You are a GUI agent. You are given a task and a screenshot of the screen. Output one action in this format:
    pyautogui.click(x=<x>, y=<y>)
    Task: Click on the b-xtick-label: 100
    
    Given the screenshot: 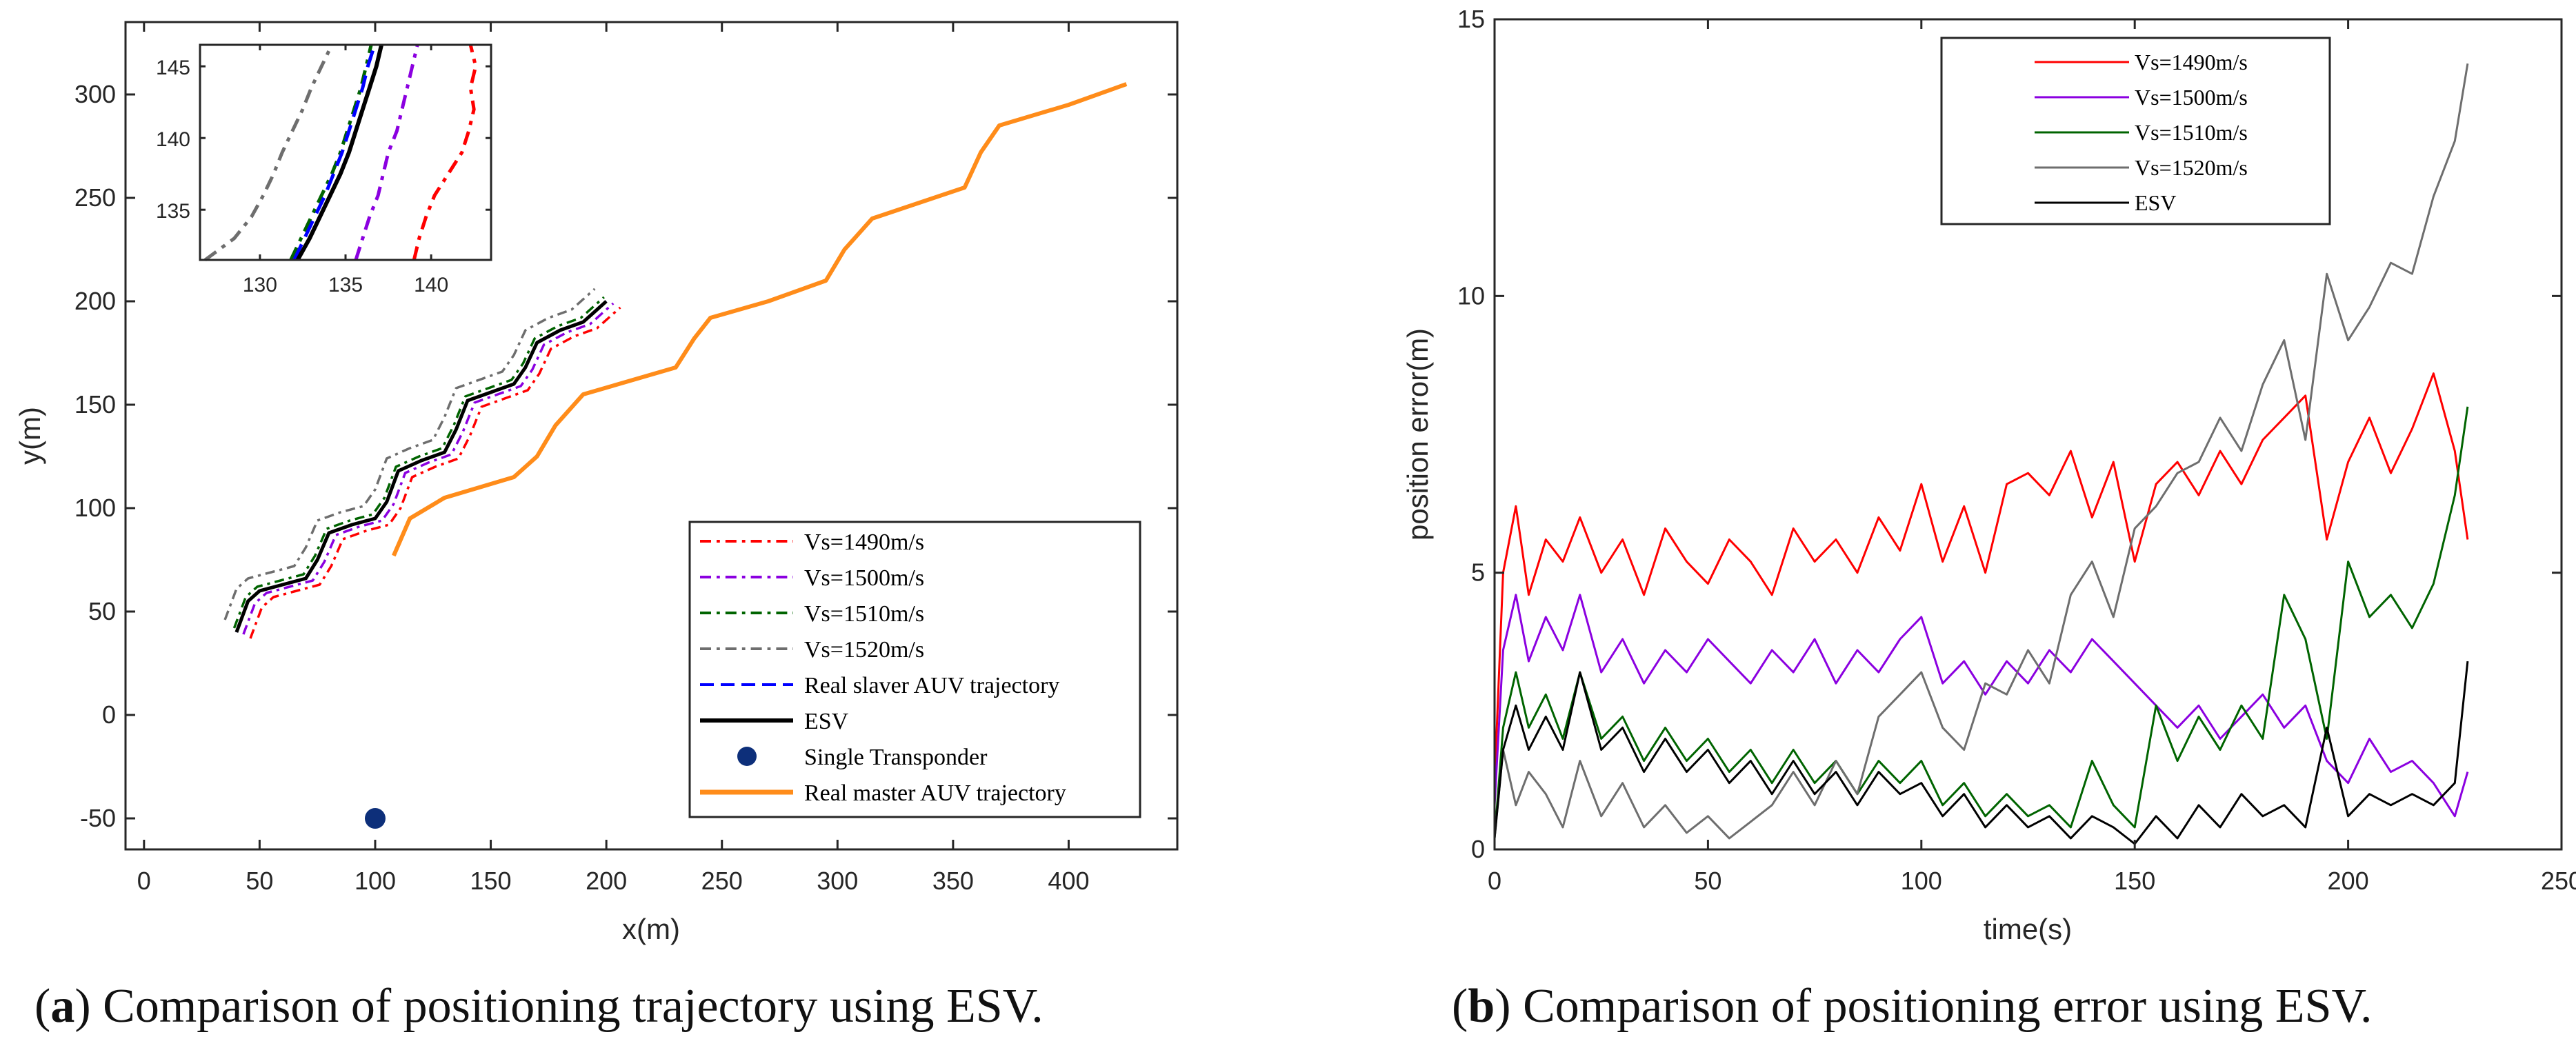 What is the action you would take?
    pyautogui.click(x=1921, y=881)
    